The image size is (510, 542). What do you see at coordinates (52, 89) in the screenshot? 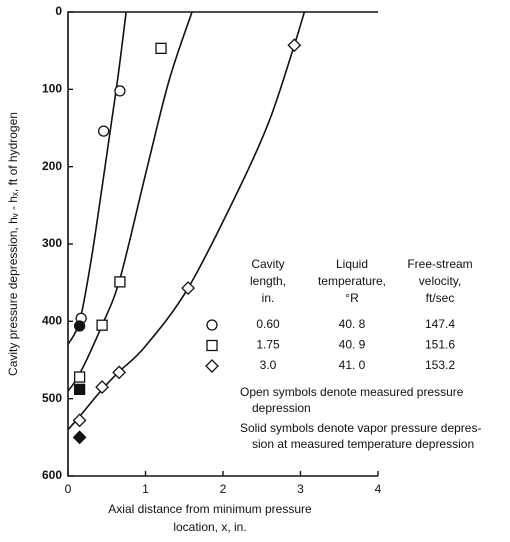
I see `y-tick-label: 100` at bounding box center [52, 89].